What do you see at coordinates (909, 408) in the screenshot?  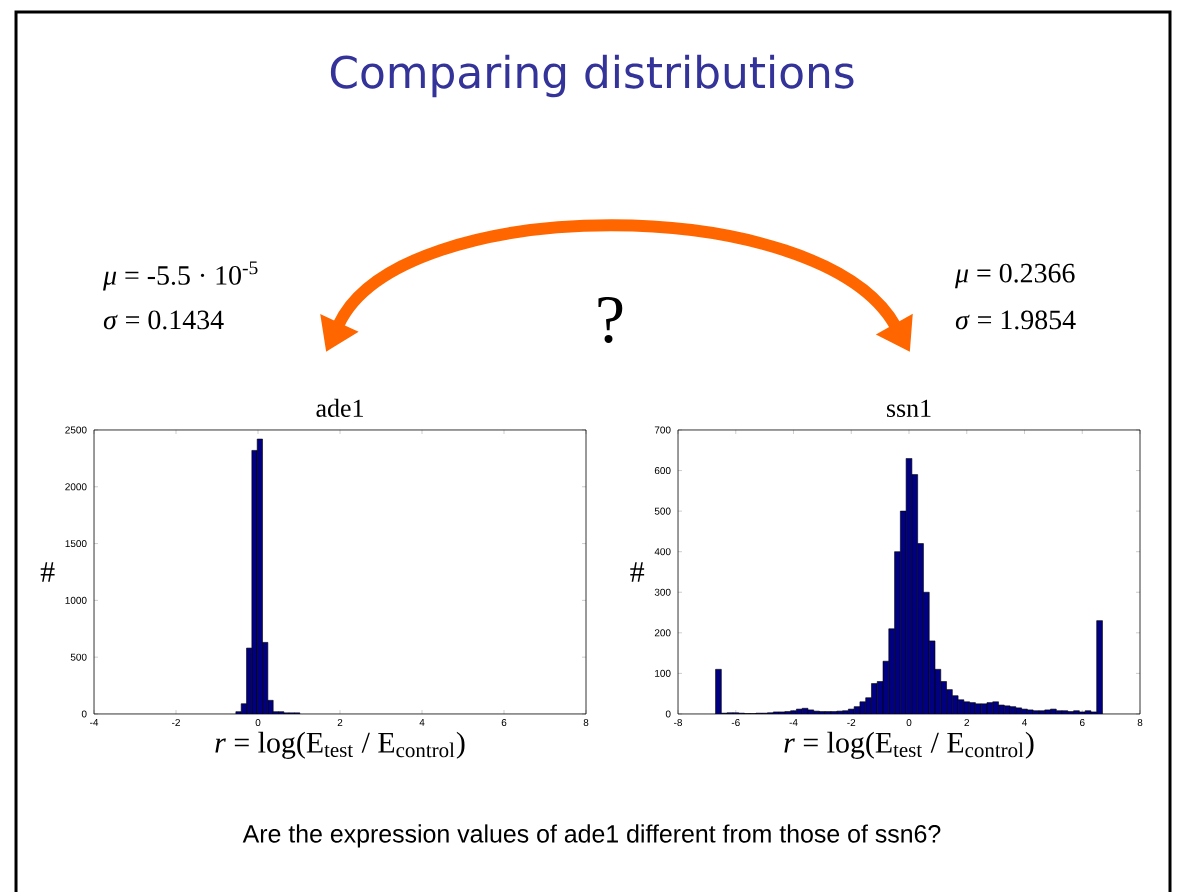 I see `chart-title: ssn1` at bounding box center [909, 408].